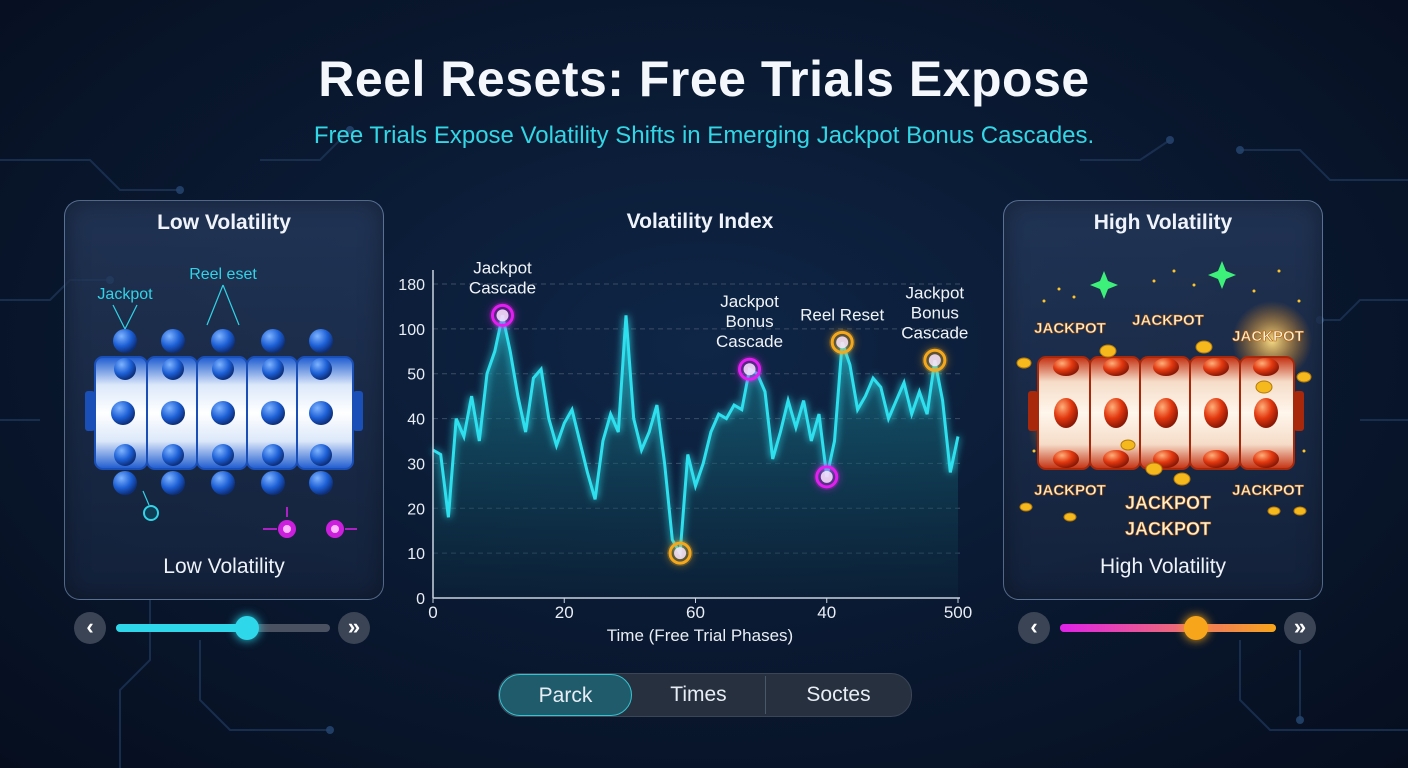 The width and height of the screenshot is (1408, 768). I want to click on high-slider-thumb, so click(1196, 628).